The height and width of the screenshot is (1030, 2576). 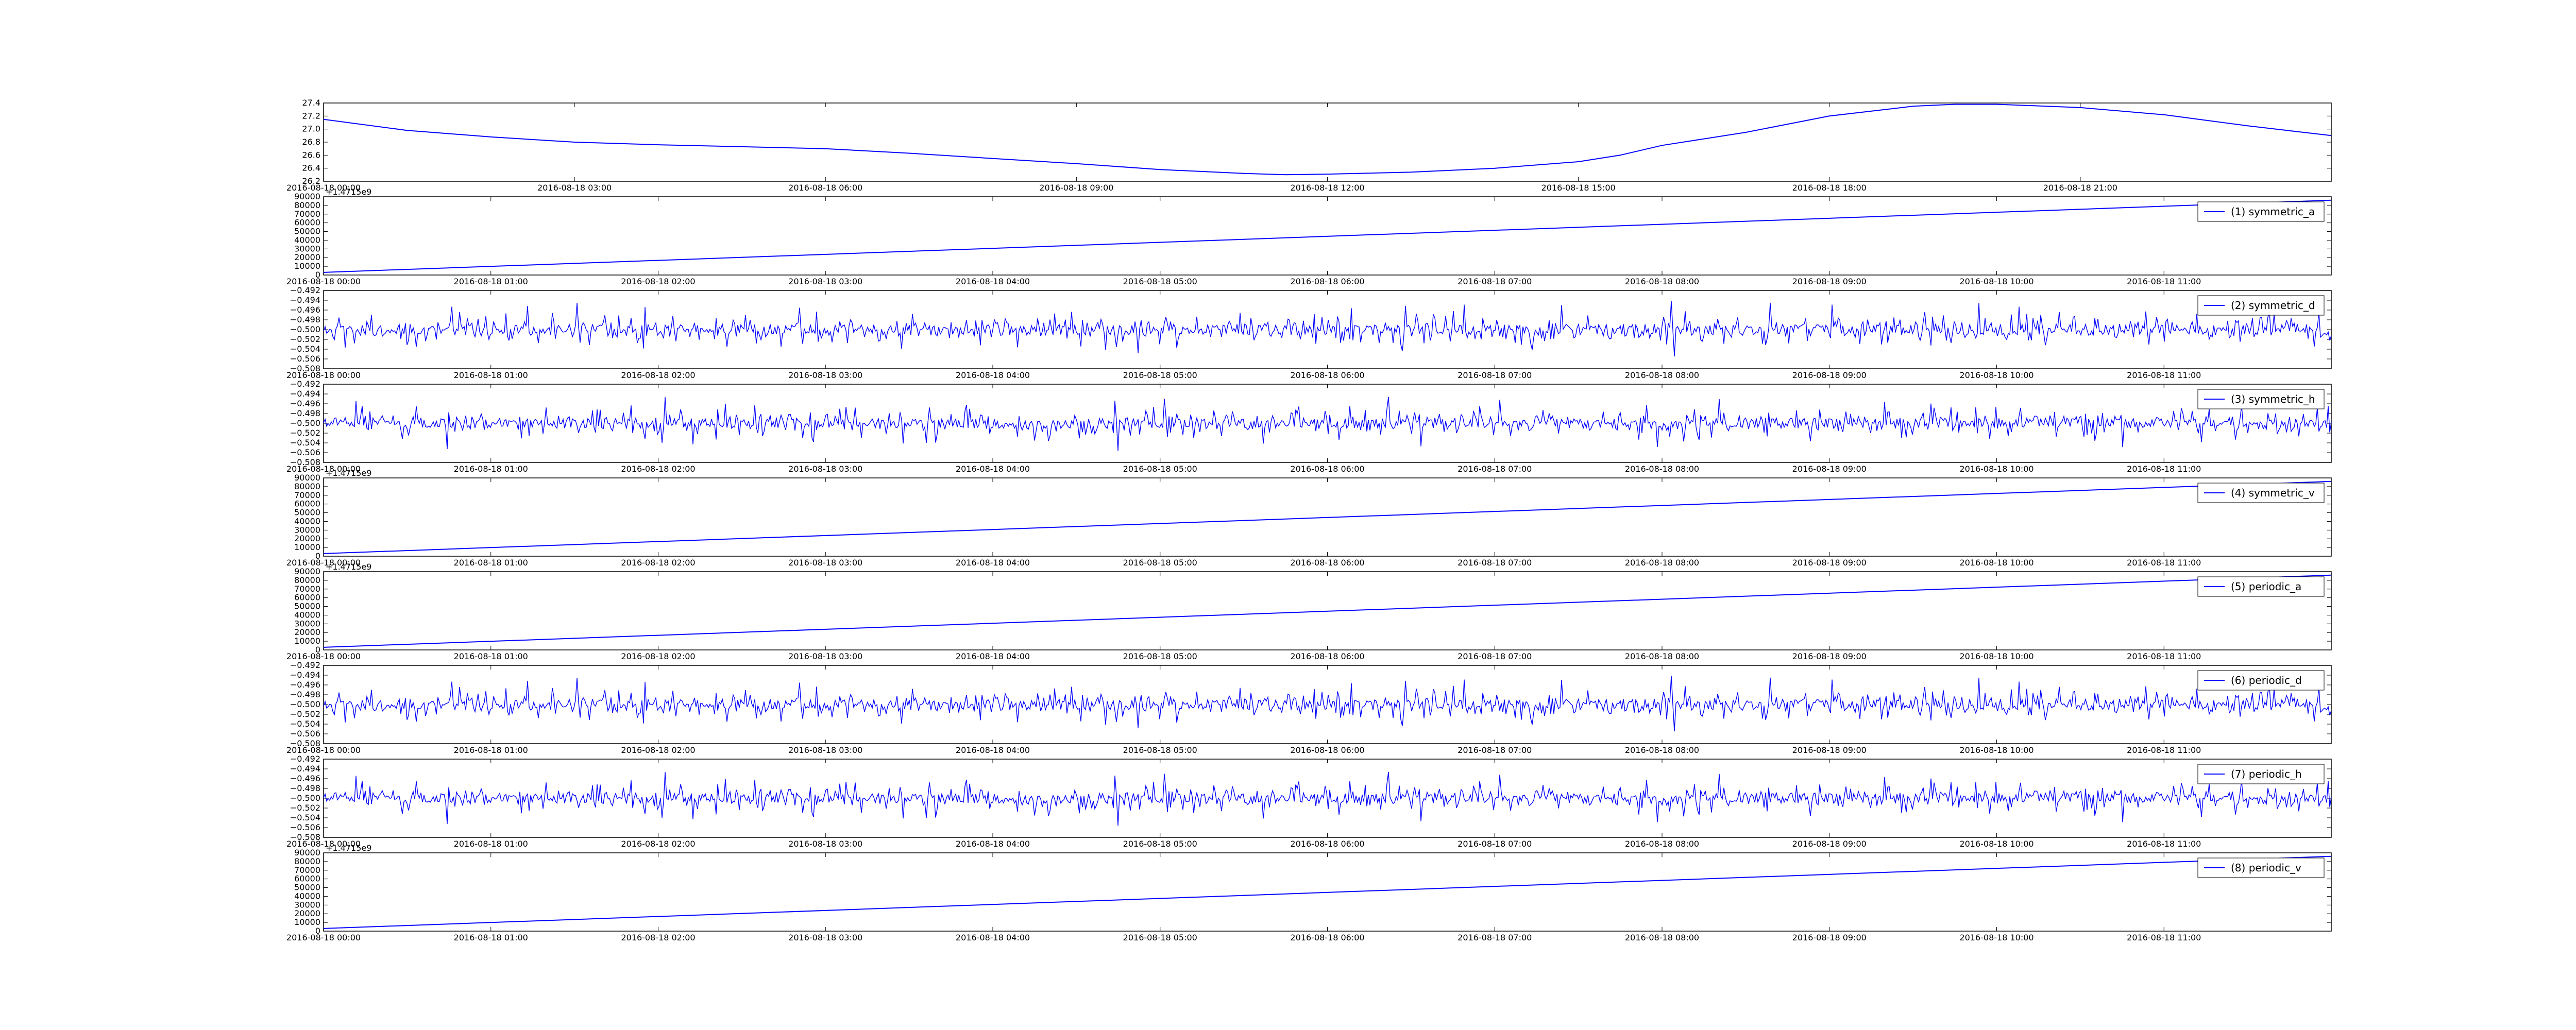 What do you see at coordinates (2266, 680) in the screenshot?
I see `legend-label: (6) periodic_d` at bounding box center [2266, 680].